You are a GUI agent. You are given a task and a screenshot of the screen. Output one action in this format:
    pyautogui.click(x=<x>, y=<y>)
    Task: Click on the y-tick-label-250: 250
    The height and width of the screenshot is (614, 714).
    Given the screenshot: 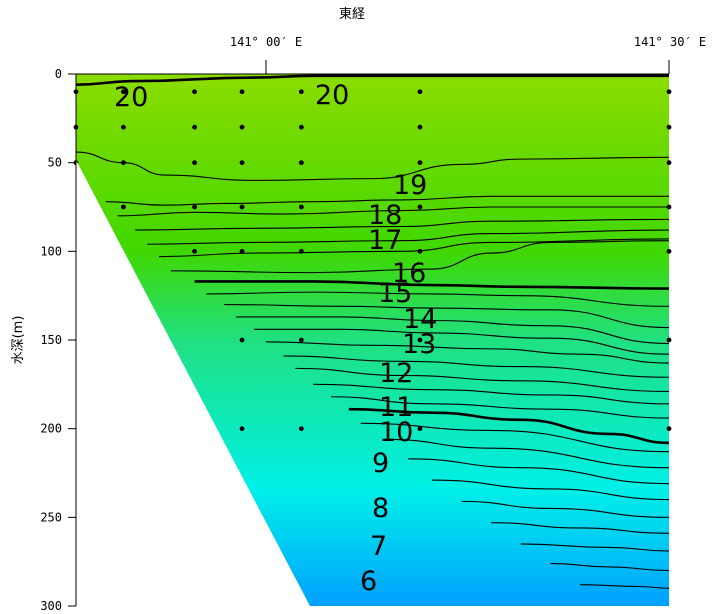 What is the action you would take?
    pyautogui.click(x=51, y=517)
    